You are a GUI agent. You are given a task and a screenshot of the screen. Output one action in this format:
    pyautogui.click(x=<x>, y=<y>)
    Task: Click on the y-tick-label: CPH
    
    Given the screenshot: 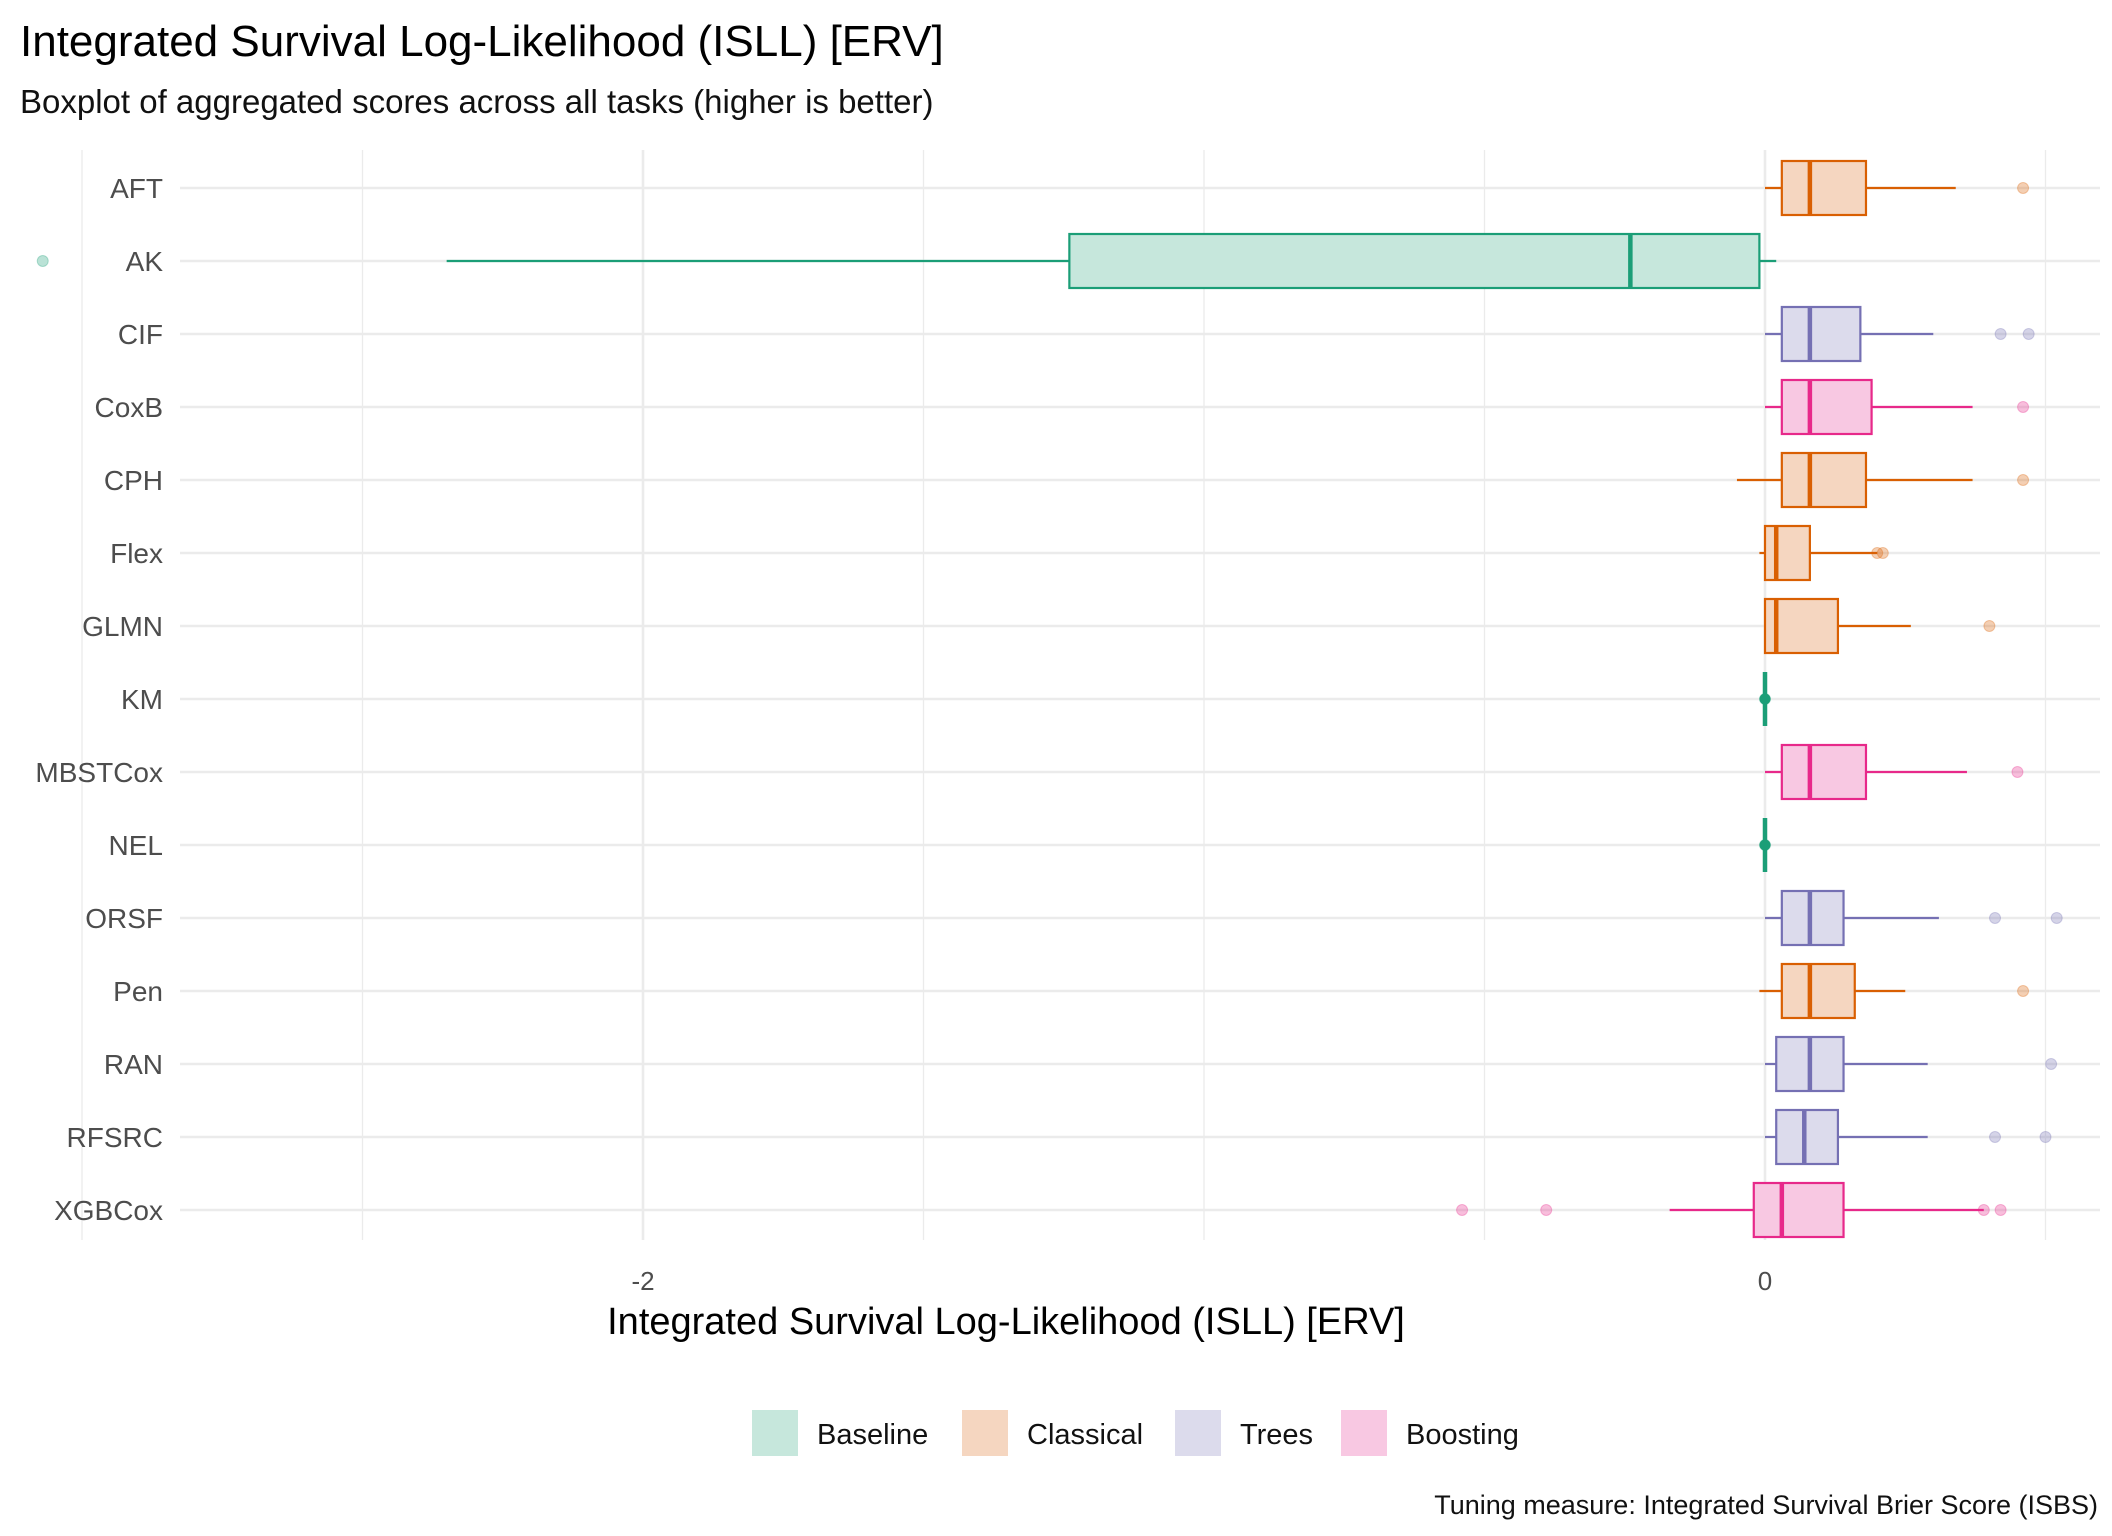 What is the action you would take?
    pyautogui.click(x=133, y=480)
    